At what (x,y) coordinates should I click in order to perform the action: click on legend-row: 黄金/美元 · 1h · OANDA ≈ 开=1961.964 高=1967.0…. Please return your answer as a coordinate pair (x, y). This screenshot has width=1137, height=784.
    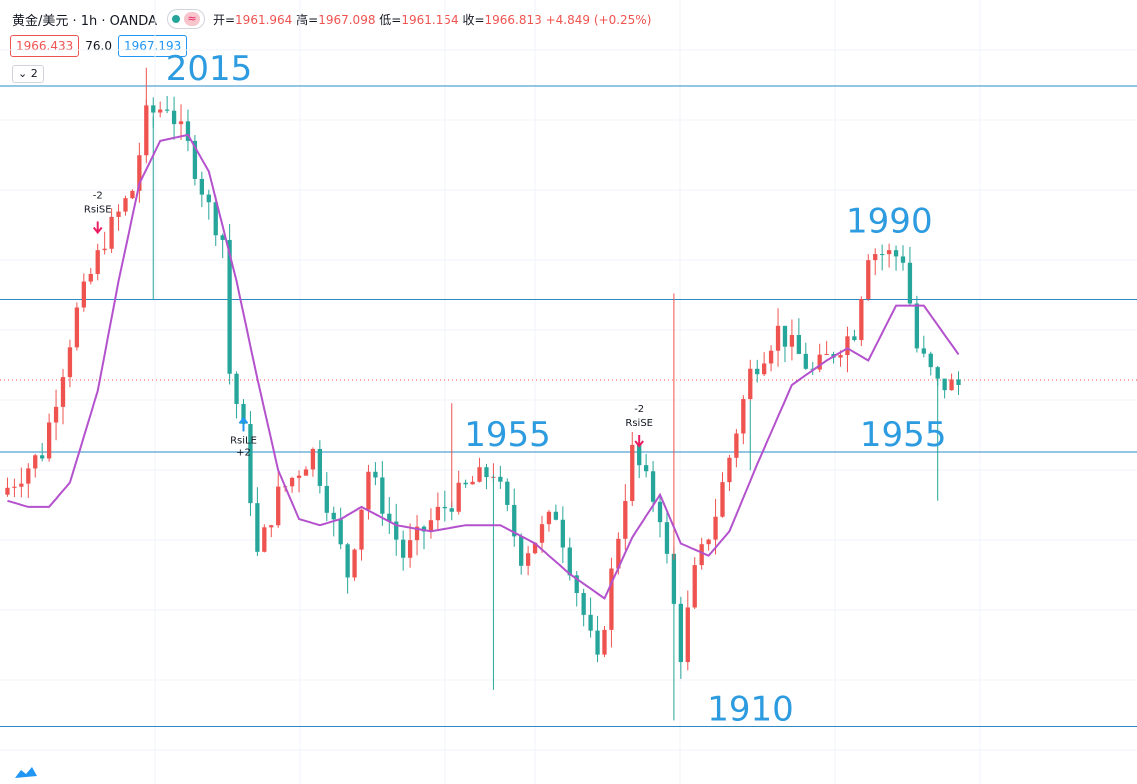
    Looking at the image, I should click on (331, 19).